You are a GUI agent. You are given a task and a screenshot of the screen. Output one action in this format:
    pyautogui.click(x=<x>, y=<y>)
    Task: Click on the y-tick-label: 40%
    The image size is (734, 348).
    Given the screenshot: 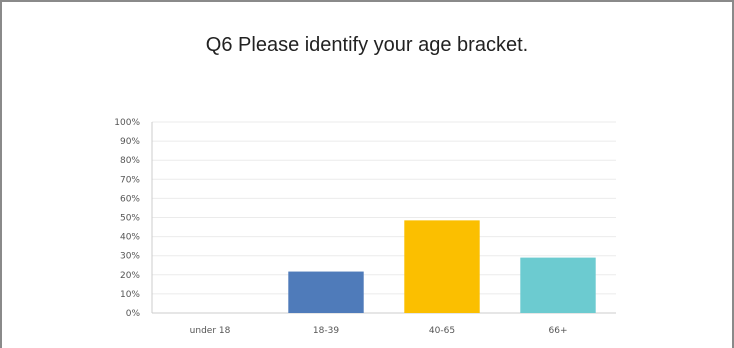 What is the action you would take?
    pyautogui.click(x=130, y=238)
    